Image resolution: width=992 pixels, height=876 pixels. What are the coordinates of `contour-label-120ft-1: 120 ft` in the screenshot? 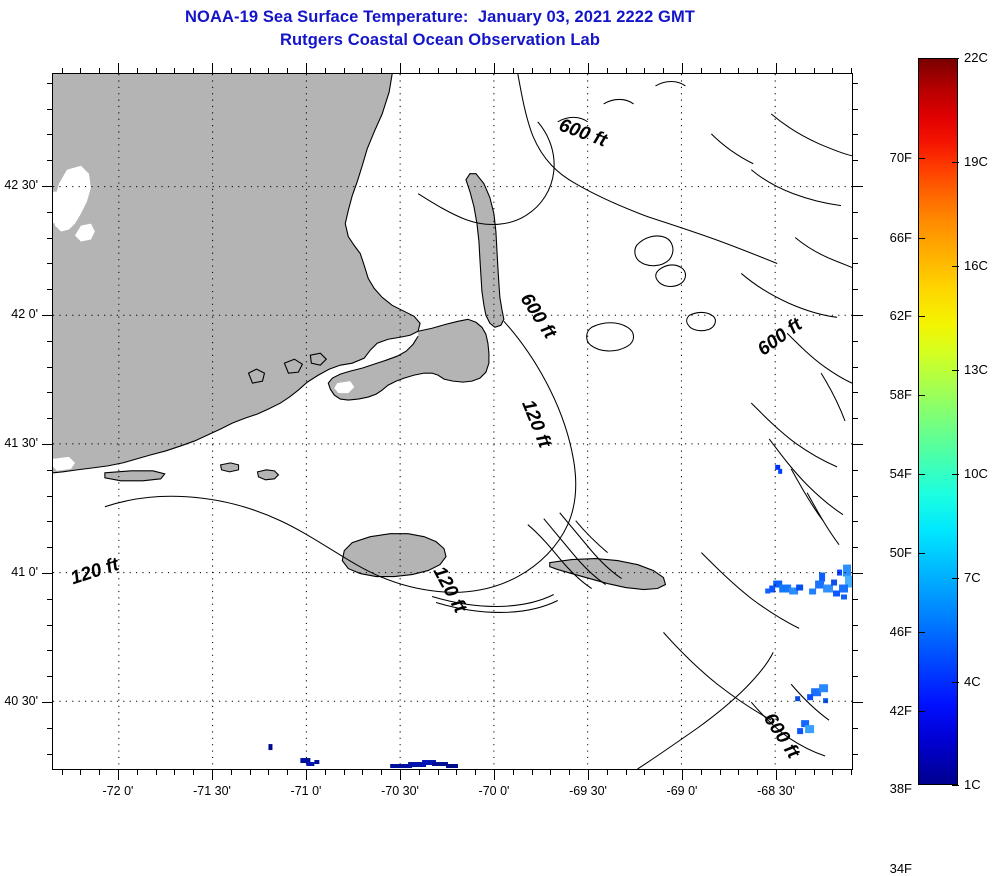 It's located at (536, 424).